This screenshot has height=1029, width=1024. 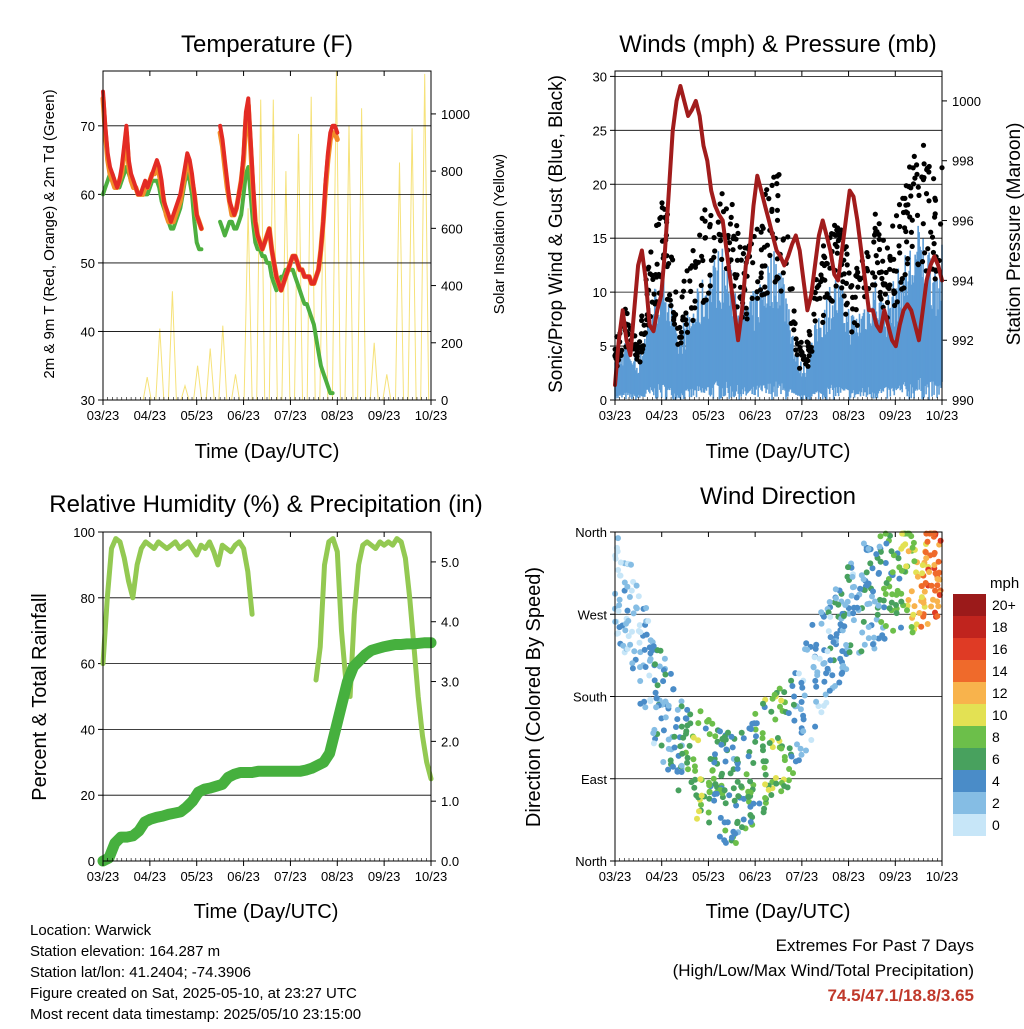 I want to click on wind-xtick-label: 05/23, so click(x=708, y=415).